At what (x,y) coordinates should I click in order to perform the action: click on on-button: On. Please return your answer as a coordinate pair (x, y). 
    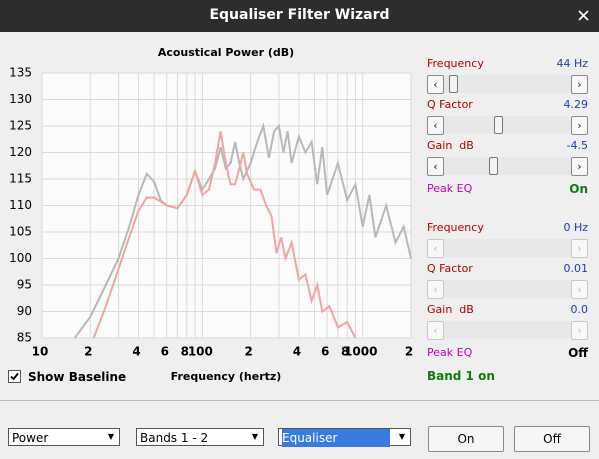
    Looking at the image, I should click on (466, 439).